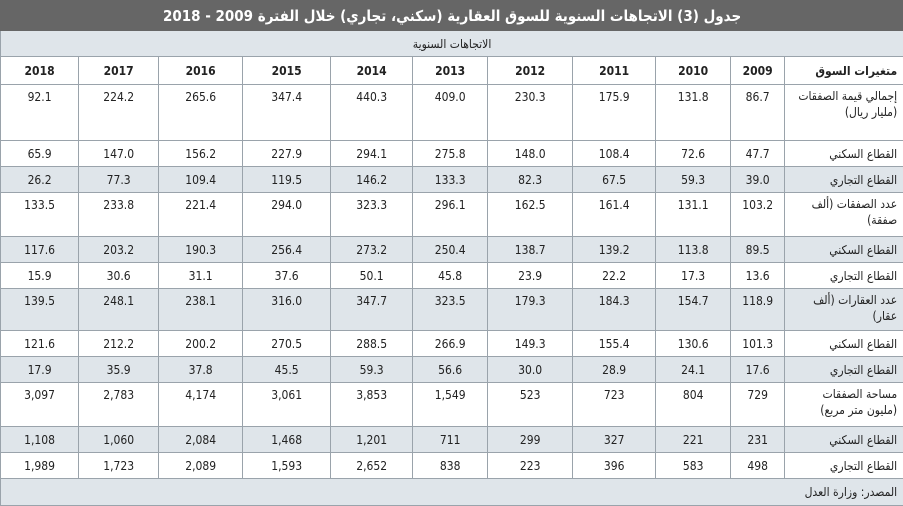 The width and height of the screenshot is (903, 506). I want to click on cell-value: 2,089, so click(201, 466).